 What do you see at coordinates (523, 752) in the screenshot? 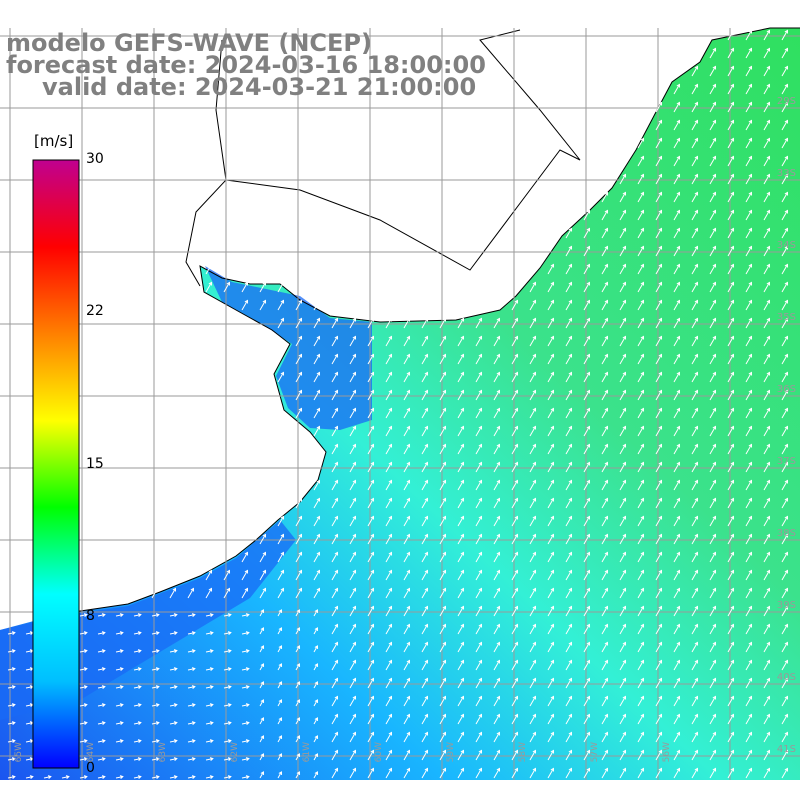
I see `lon-label: 58W` at bounding box center [523, 752].